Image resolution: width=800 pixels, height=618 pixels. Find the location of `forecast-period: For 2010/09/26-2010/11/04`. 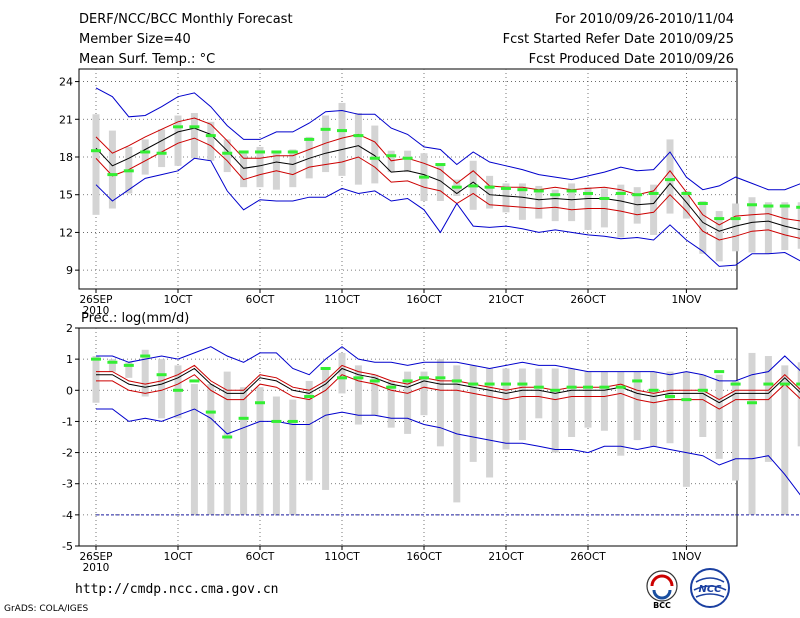

forecast-period: For 2010/09/26-2010/11/04 is located at coordinates (644, 19).